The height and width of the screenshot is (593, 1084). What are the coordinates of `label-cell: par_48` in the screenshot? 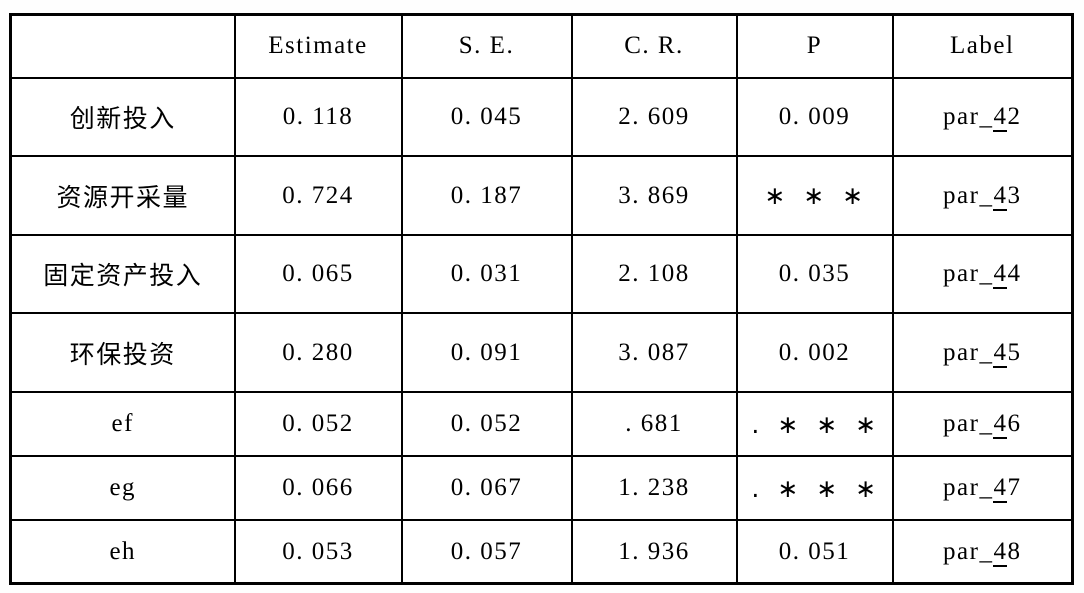 It's located at (982, 552).